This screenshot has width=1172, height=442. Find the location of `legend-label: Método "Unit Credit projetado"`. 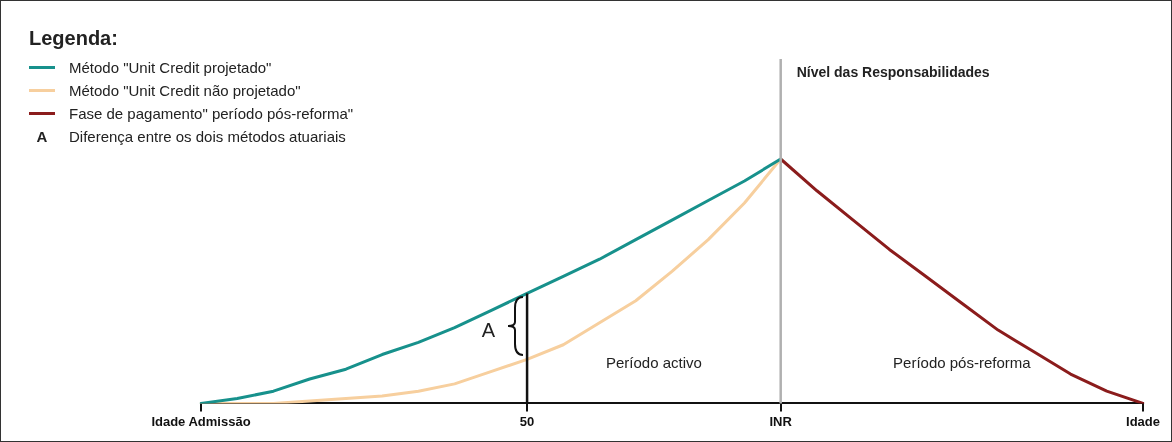

legend-label: Método "Unit Credit projetado" is located at coordinates (170, 67).